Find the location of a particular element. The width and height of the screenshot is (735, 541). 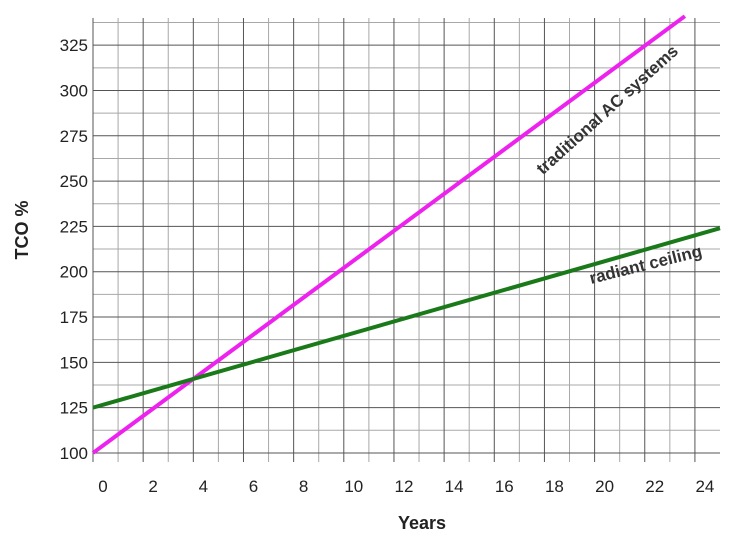

y-tick-label: 225 is located at coordinates (74, 226).